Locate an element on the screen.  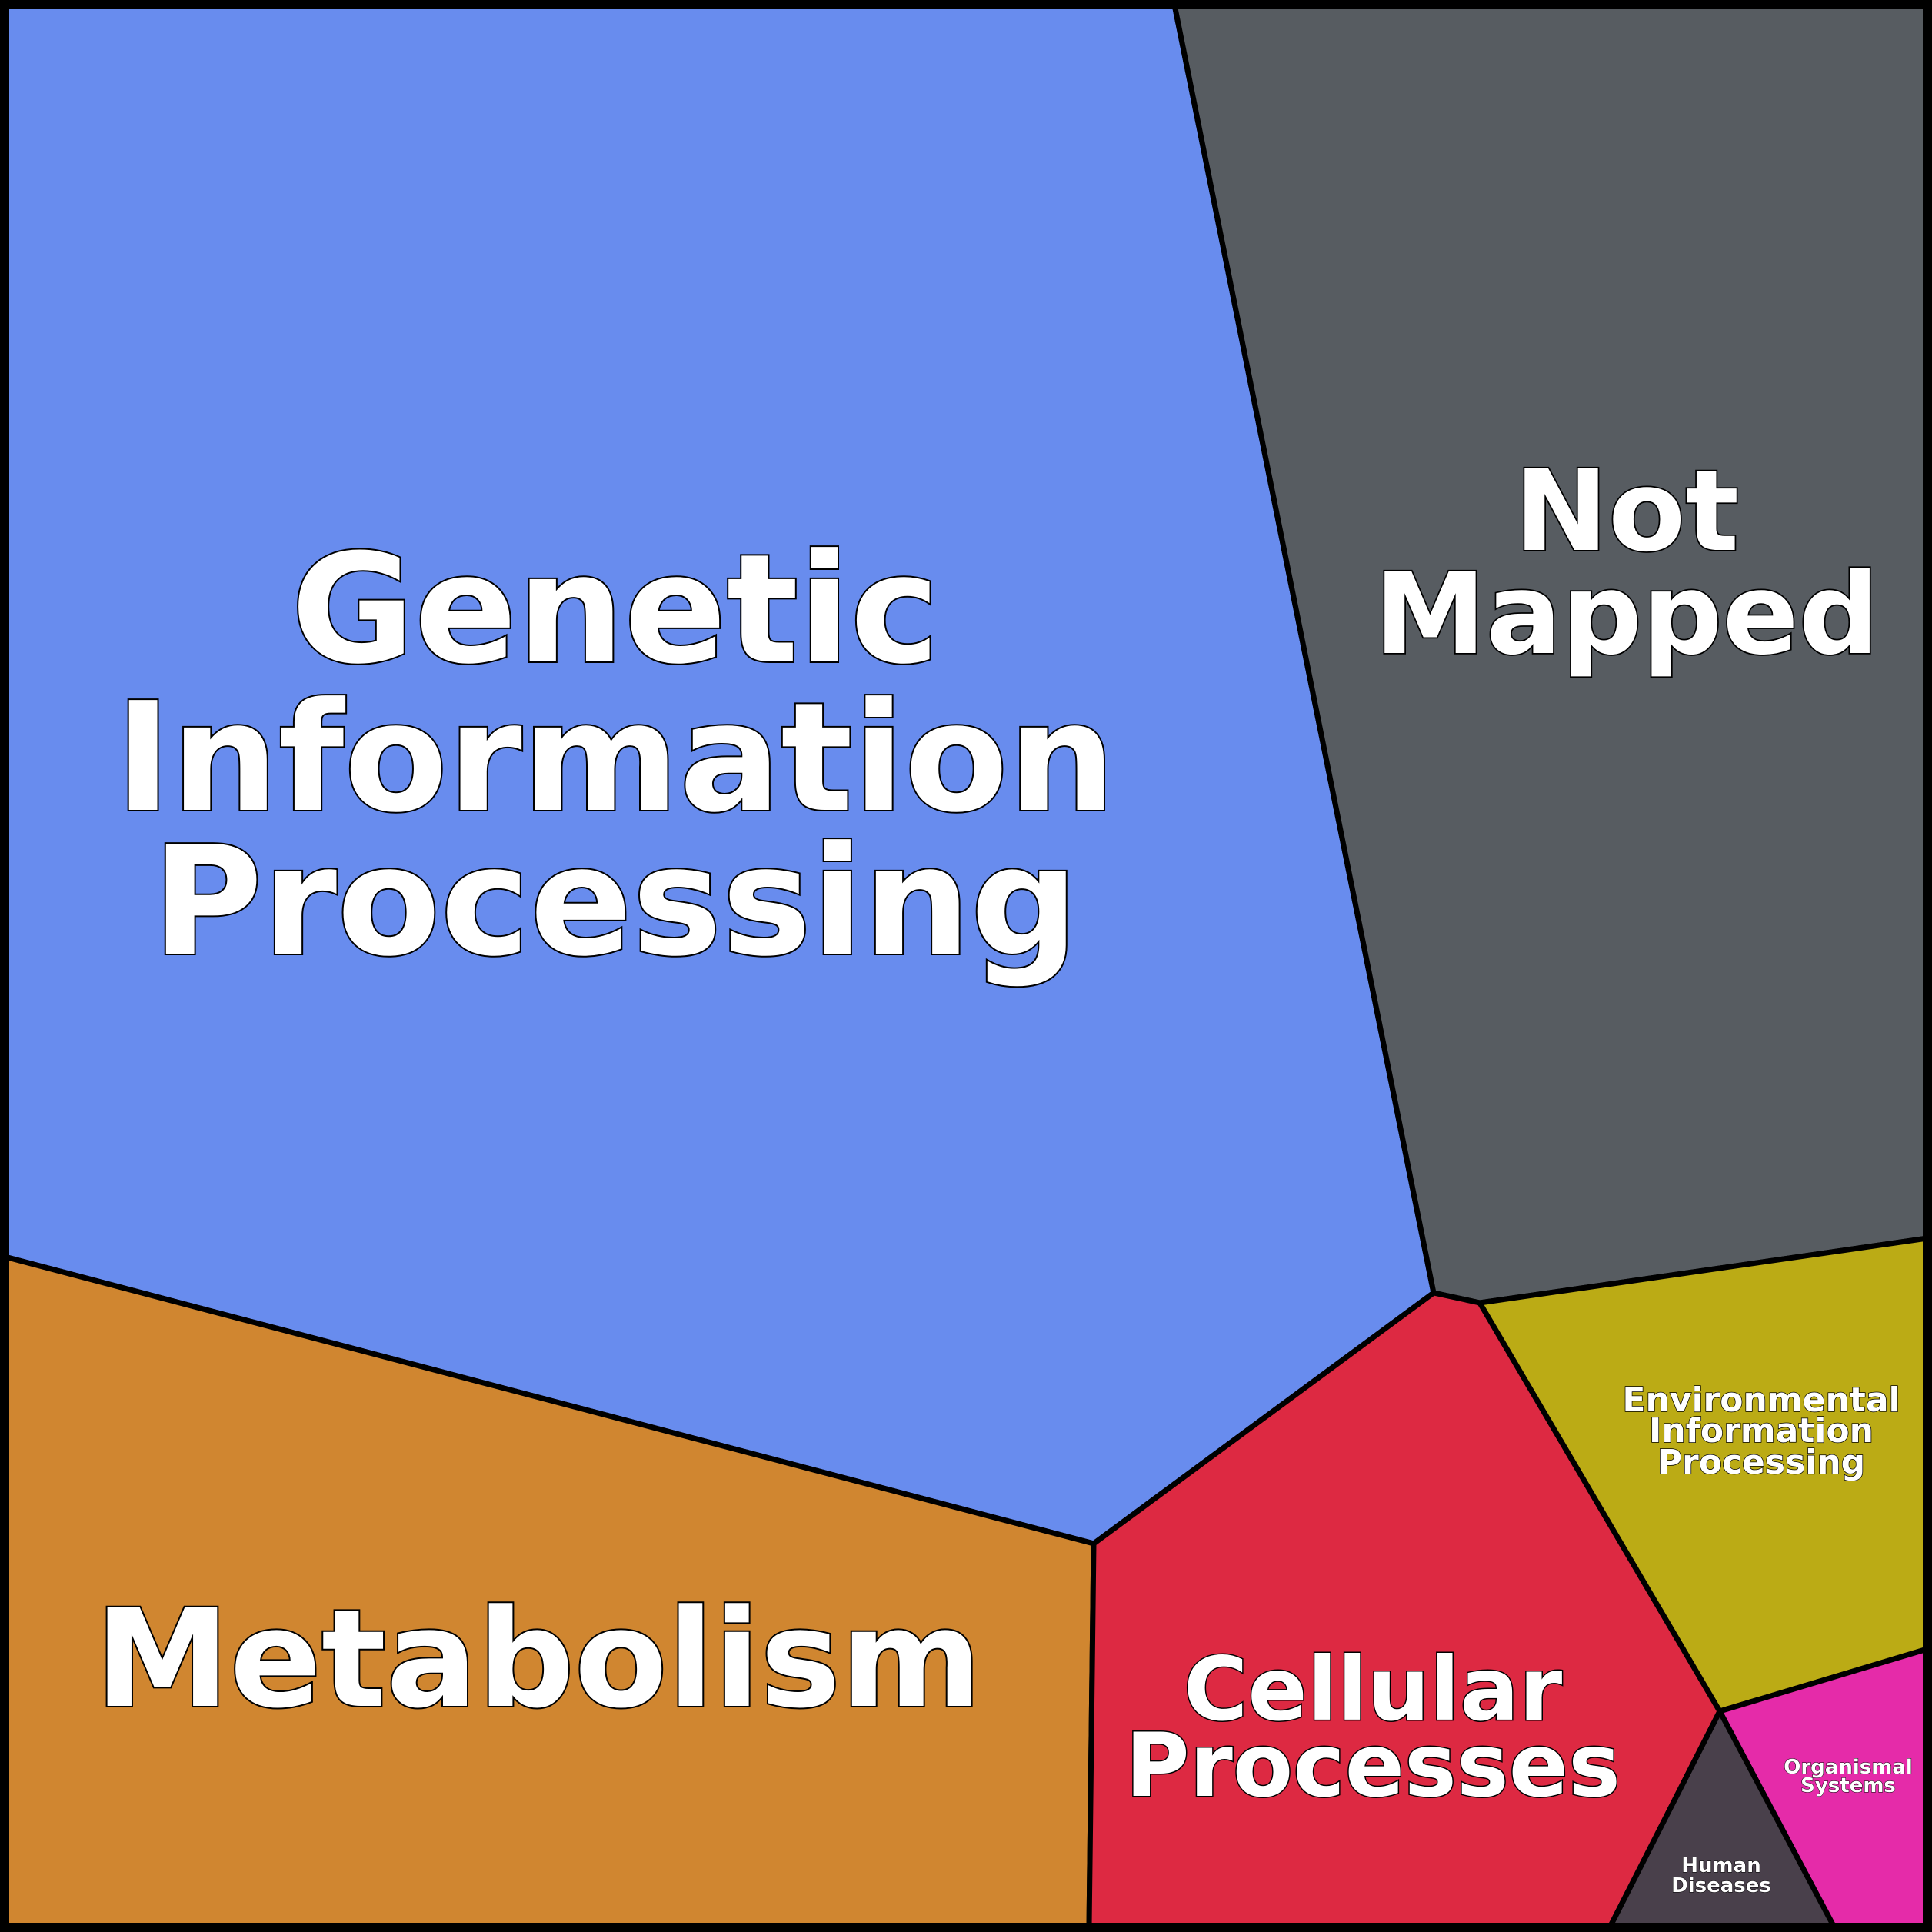
label-environmental-line: Environmental is located at coordinates (1761, 1400).